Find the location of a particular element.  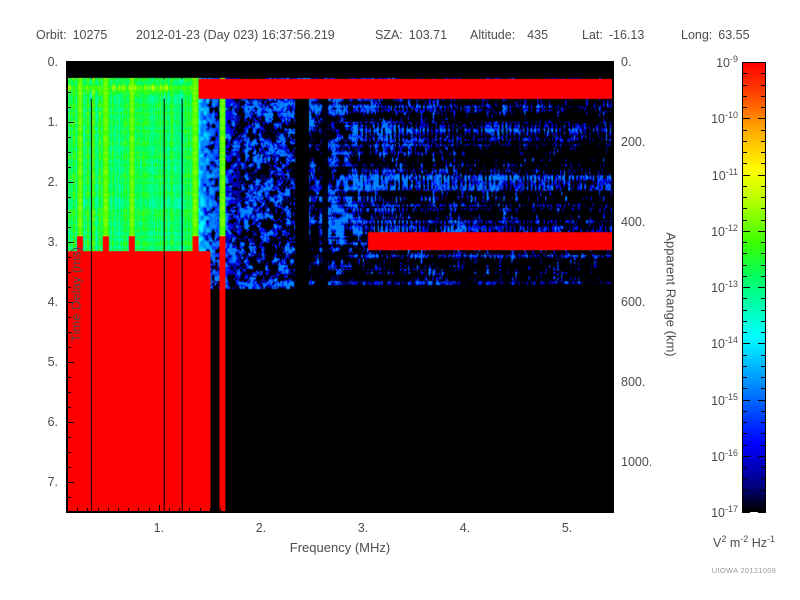

orbit-label: Orbit: is located at coordinates (51, 35).